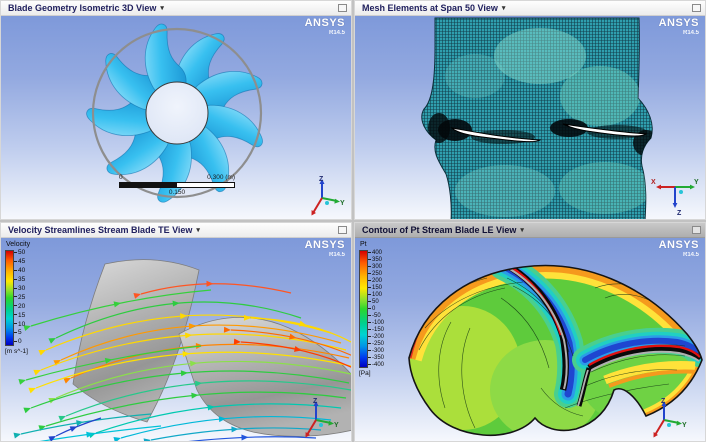 This screenshot has height=442, width=706. What do you see at coordinates (675, 197) in the screenshot?
I see `axis-triad-icon: X Y Z` at bounding box center [675, 197].